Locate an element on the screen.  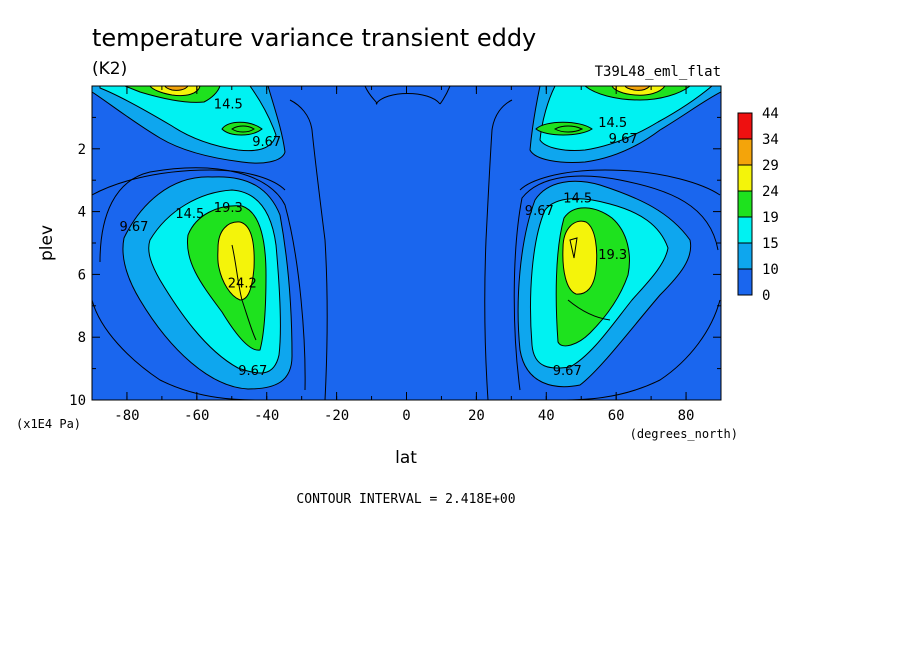
x-units-label: (degrees_north) is located at coordinates (684, 434).